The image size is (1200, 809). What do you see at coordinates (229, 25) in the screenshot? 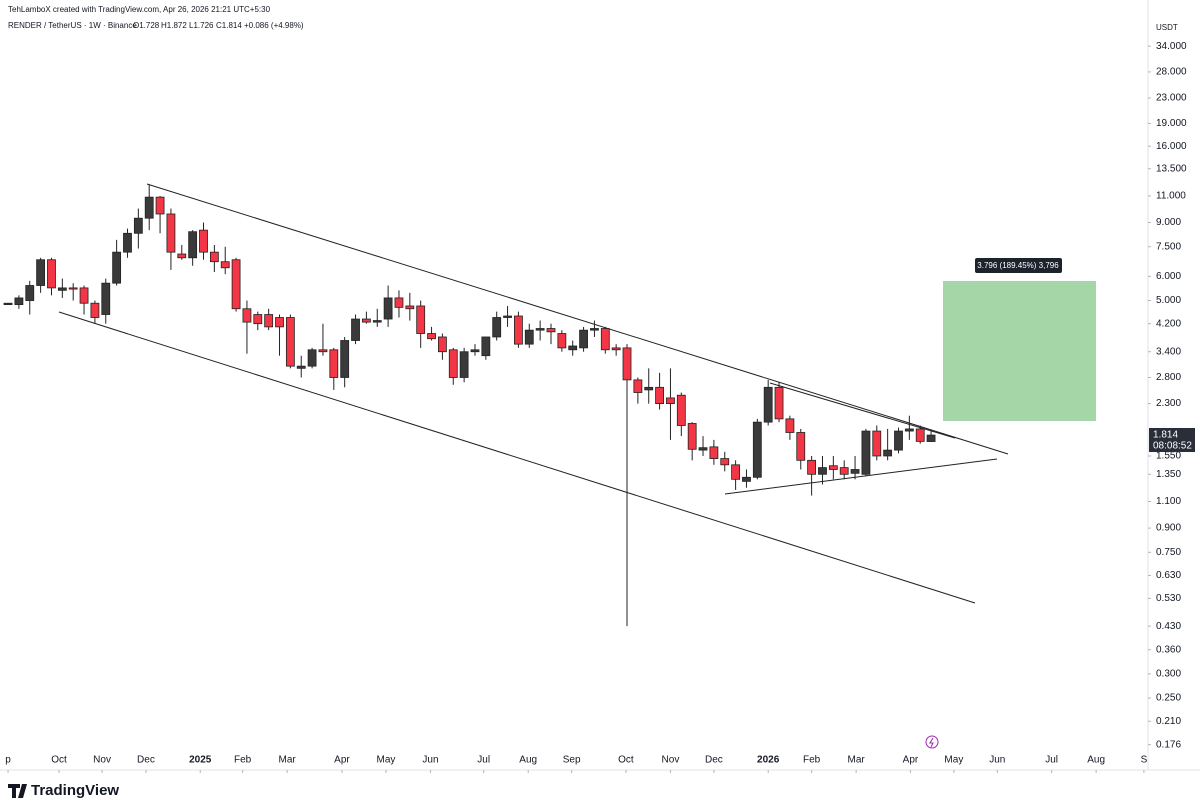
I see `ohlc-close: C1.814` at bounding box center [229, 25].